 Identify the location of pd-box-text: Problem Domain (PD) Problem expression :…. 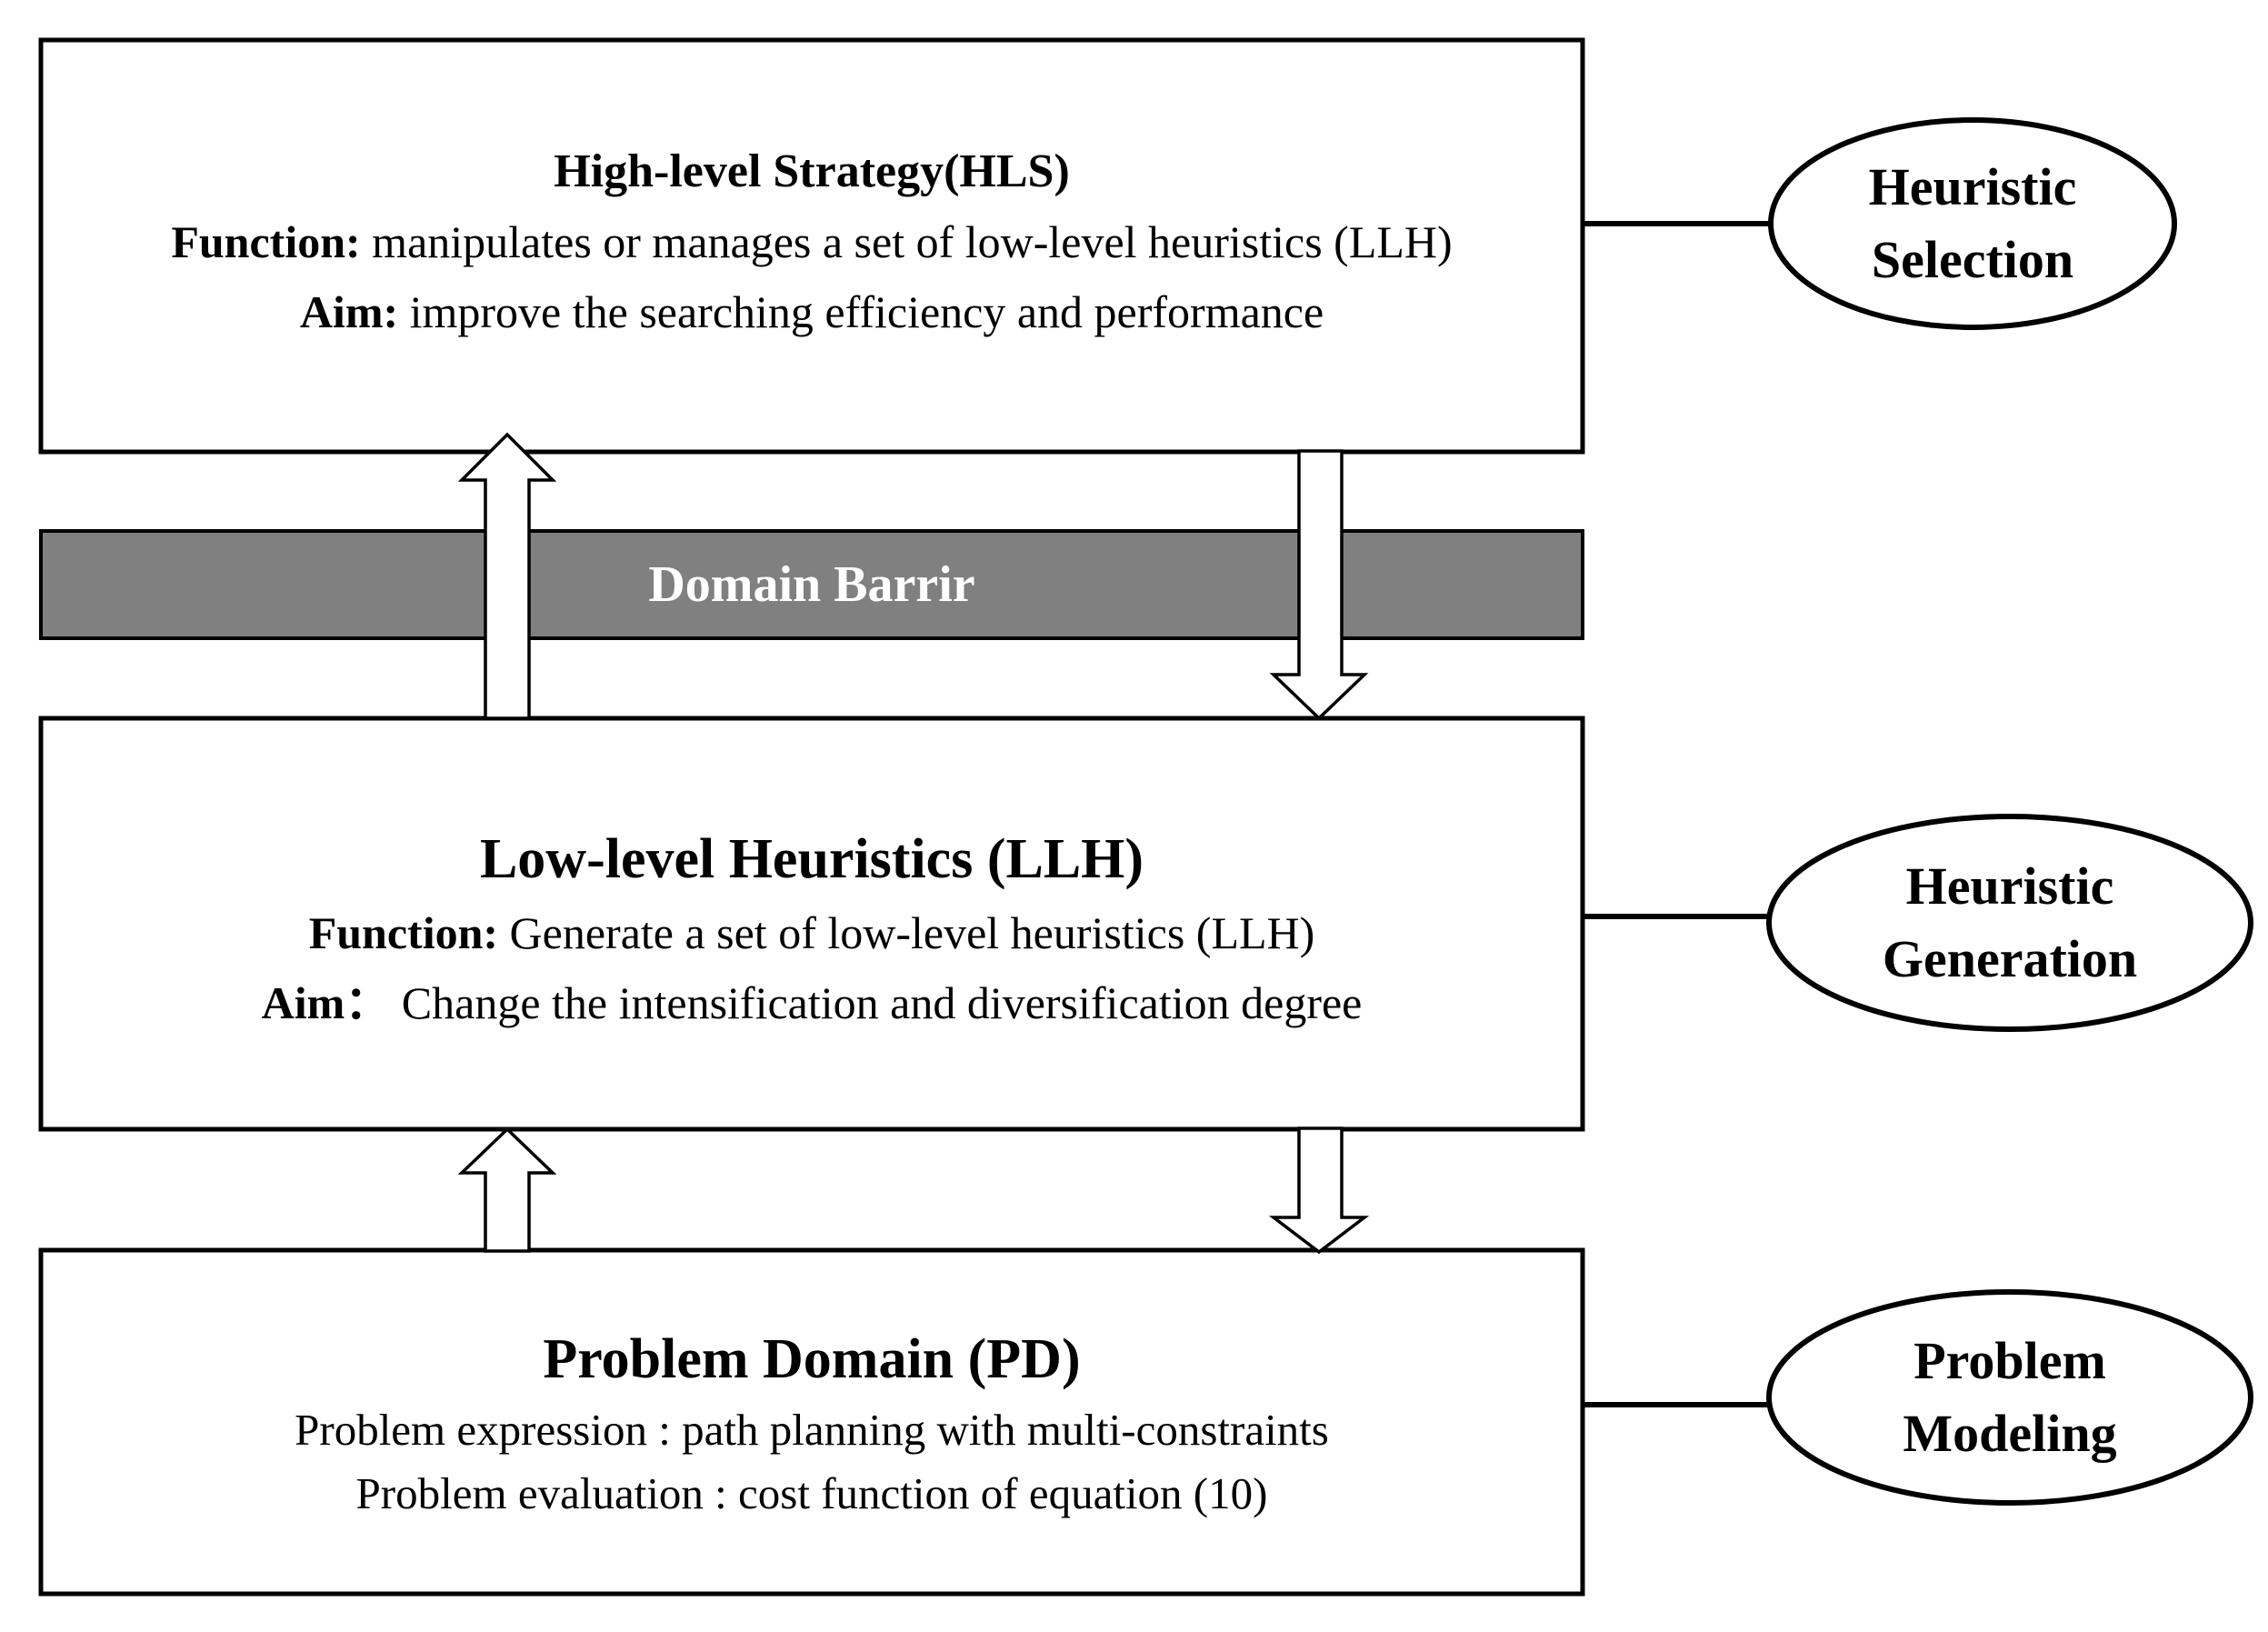
(812, 1423).